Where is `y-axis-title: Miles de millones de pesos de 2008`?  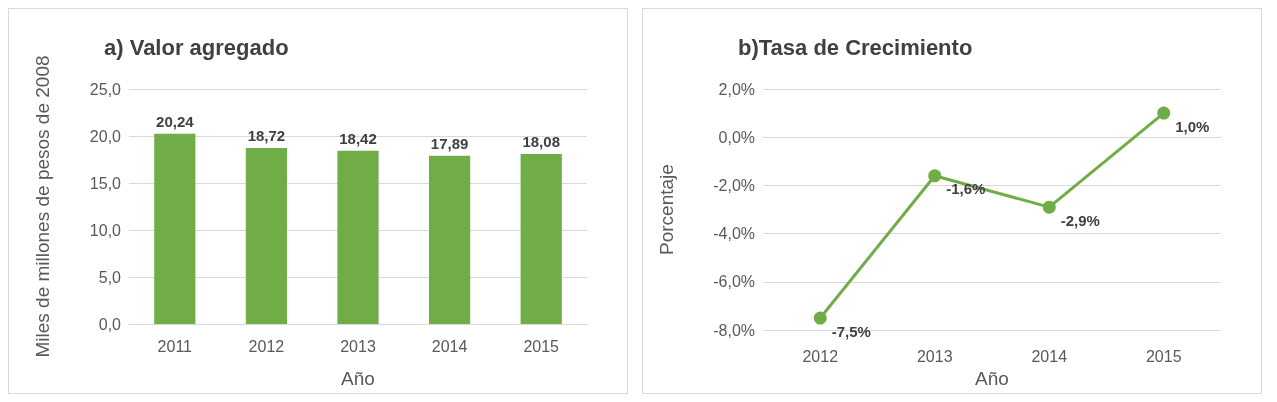
y-axis-title: Miles de millones de pesos de 2008 is located at coordinates (42, 206).